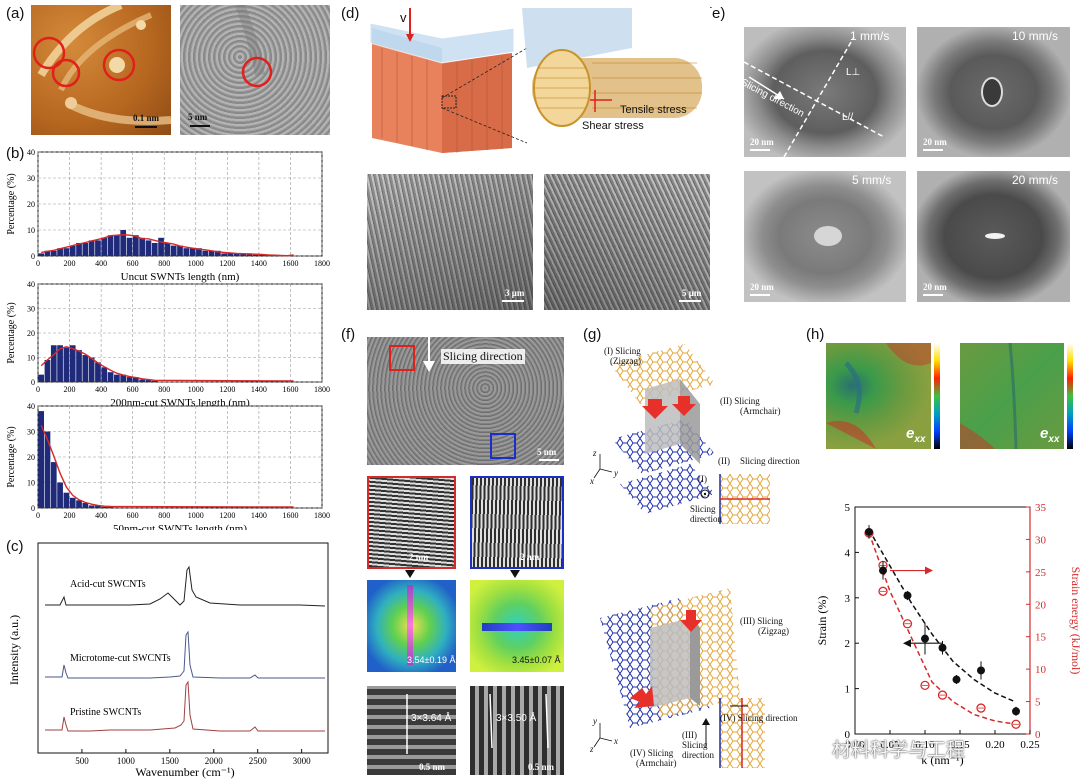 The width and height of the screenshot is (1080, 781). I want to click on x-tick-label: 1000, so click(196, 263).